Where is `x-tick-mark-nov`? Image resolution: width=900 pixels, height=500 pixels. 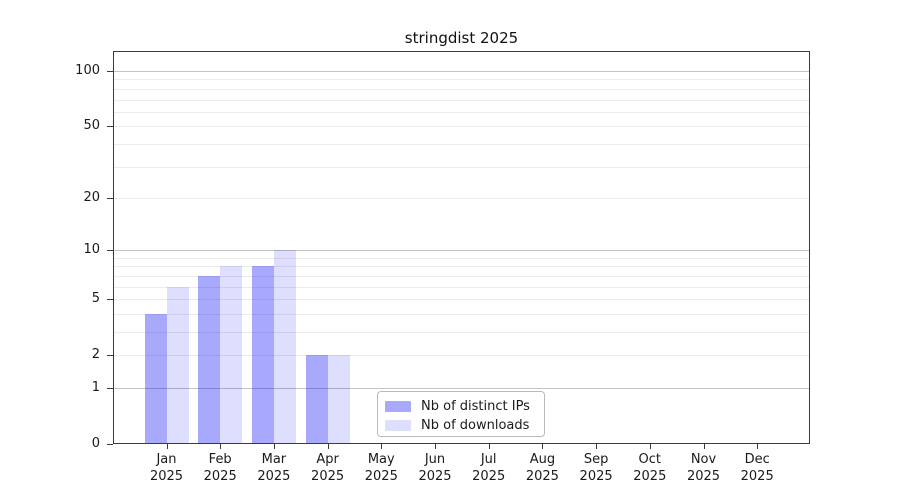
x-tick-mark-nov is located at coordinates (704, 446).